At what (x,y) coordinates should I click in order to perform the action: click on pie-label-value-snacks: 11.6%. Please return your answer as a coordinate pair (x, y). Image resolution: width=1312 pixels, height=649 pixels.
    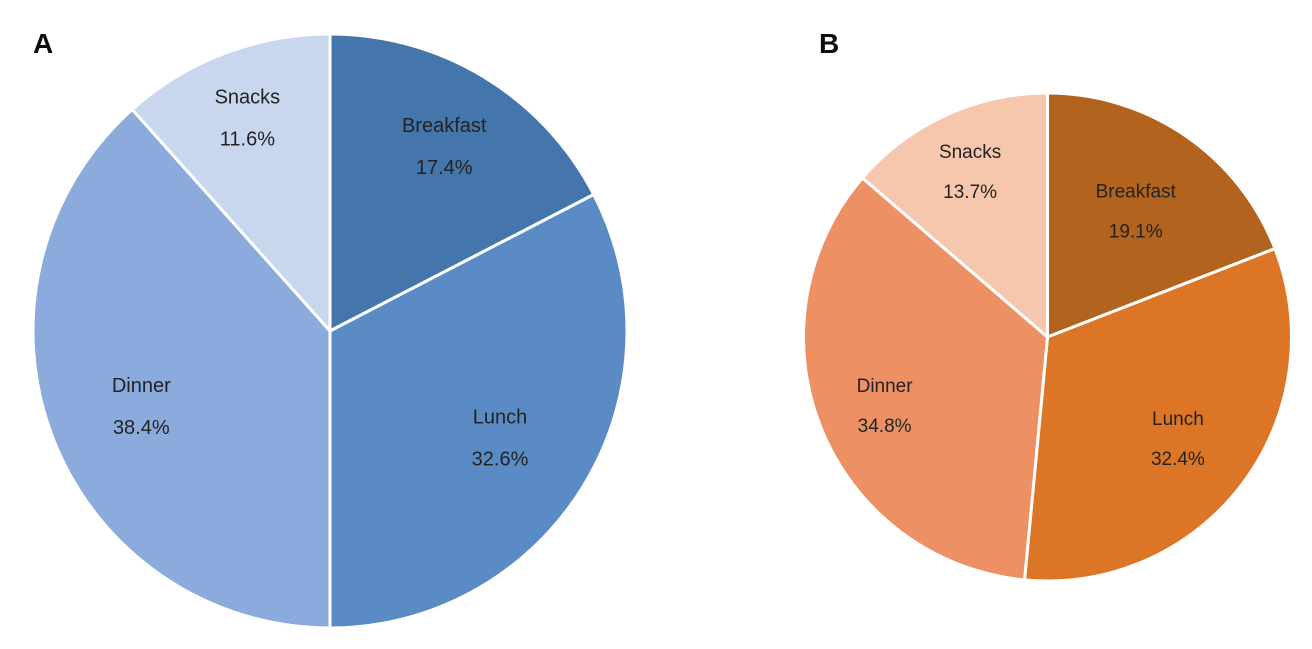
    Looking at the image, I should click on (247, 140).